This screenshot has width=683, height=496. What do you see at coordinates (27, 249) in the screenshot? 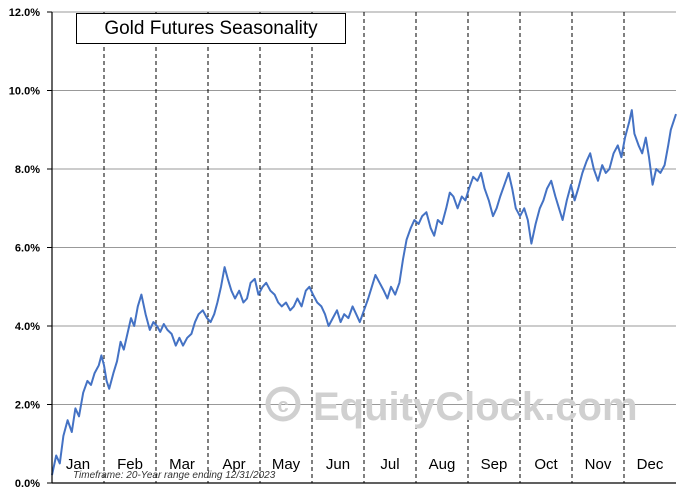
I see `y-tick-label: 6.0%` at bounding box center [27, 249].